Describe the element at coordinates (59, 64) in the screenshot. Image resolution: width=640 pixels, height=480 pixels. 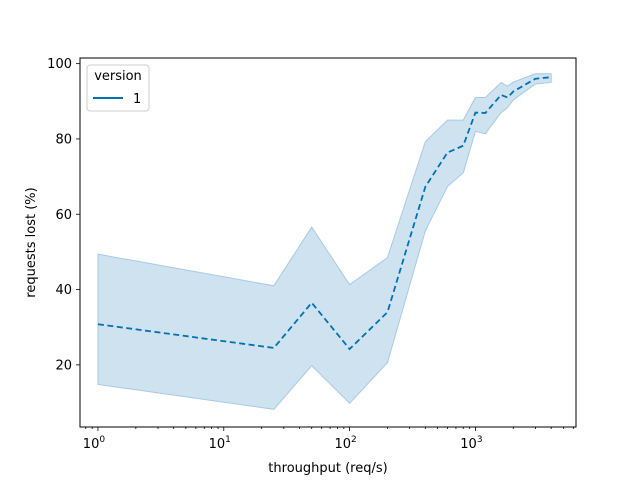
I see `y-tick-label: 100` at that location.